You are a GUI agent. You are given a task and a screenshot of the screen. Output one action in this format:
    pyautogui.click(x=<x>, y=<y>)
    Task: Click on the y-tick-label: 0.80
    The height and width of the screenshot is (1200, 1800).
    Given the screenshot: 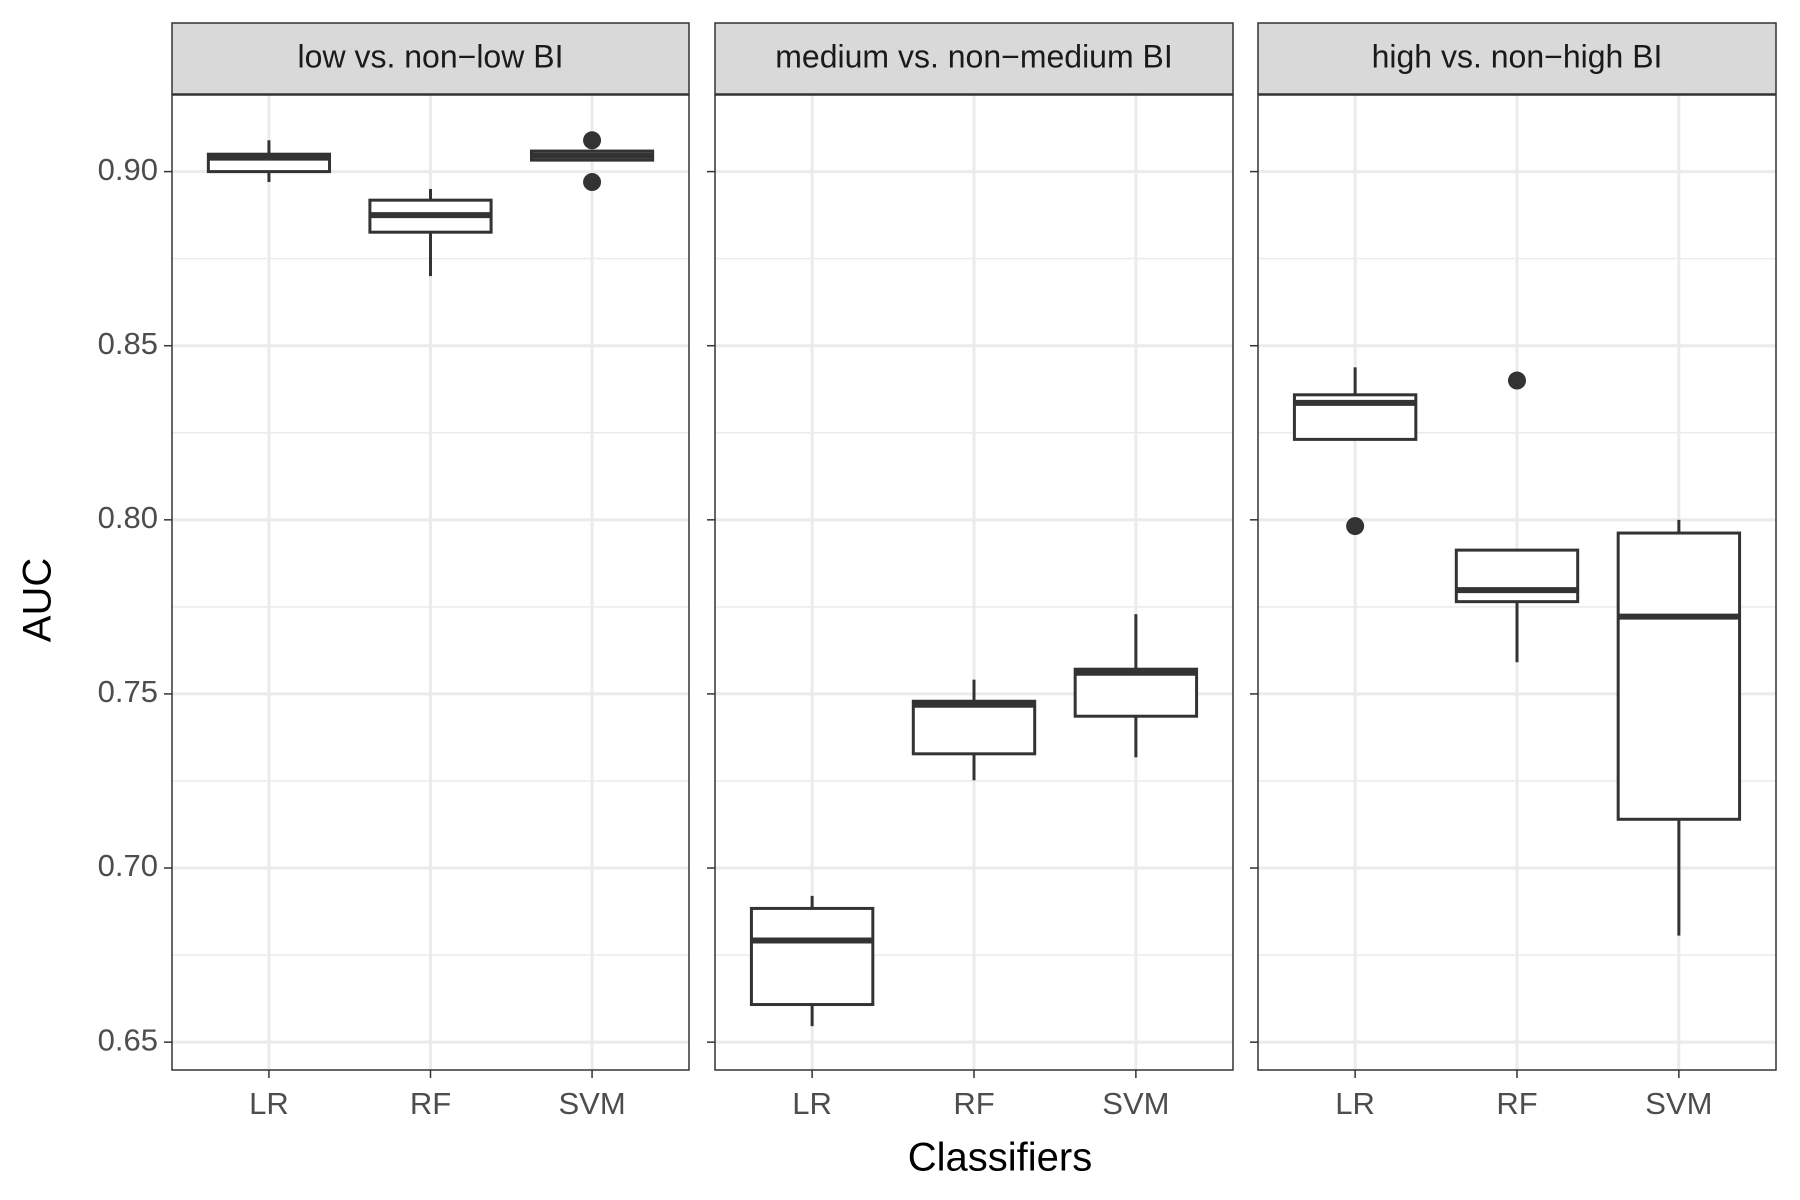 What is the action you would take?
    pyautogui.click(x=128, y=517)
    